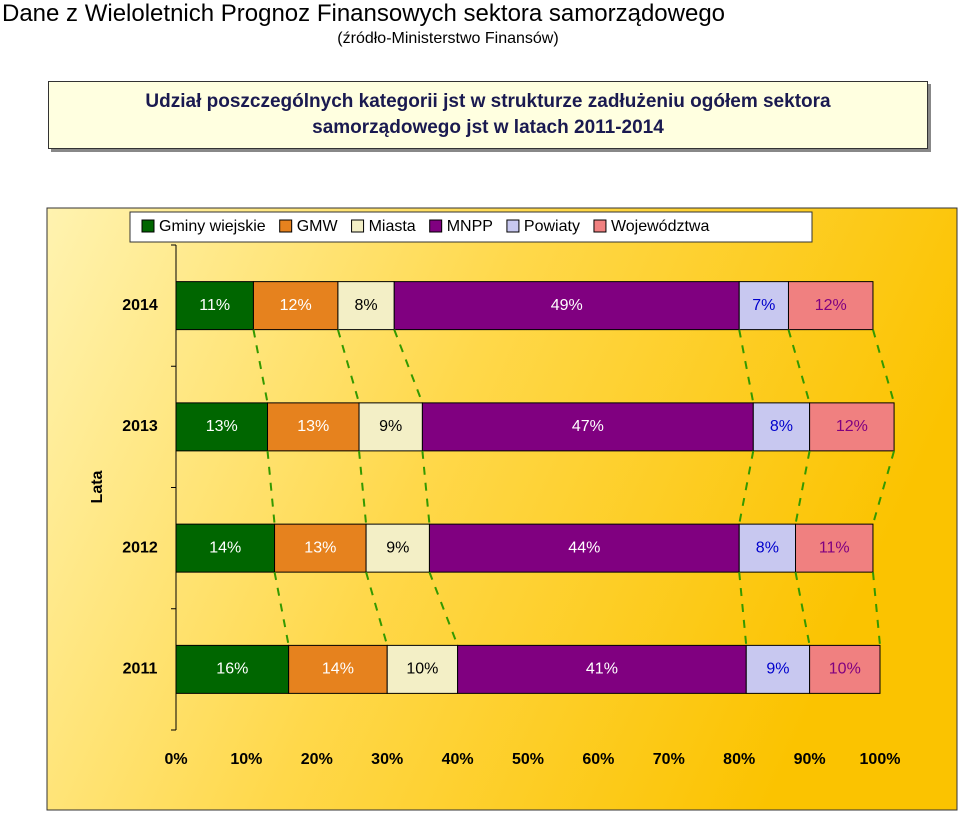 This screenshot has width=960, height=814. Describe the element at coordinates (392, 226) in the screenshot. I see `legend-label: Miasta` at that location.